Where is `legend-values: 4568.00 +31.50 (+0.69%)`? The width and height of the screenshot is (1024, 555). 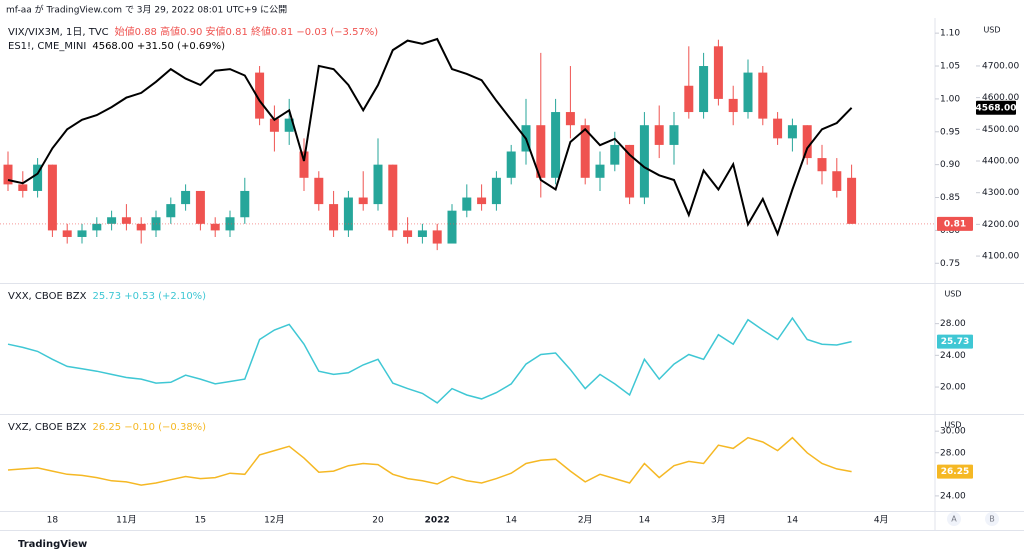 legend-values: 4568.00 +31.50 (+0.69%) is located at coordinates (158, 46).